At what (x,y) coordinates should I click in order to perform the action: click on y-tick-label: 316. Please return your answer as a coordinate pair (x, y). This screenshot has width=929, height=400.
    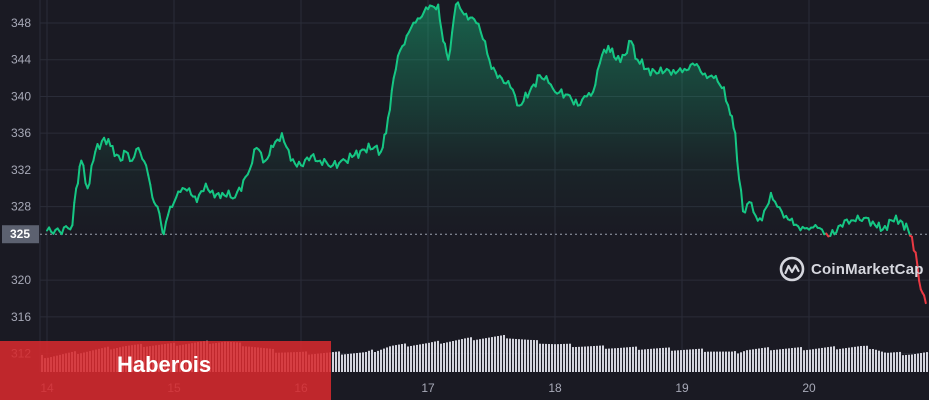
    Looking at the image, I should click on (21, 317).